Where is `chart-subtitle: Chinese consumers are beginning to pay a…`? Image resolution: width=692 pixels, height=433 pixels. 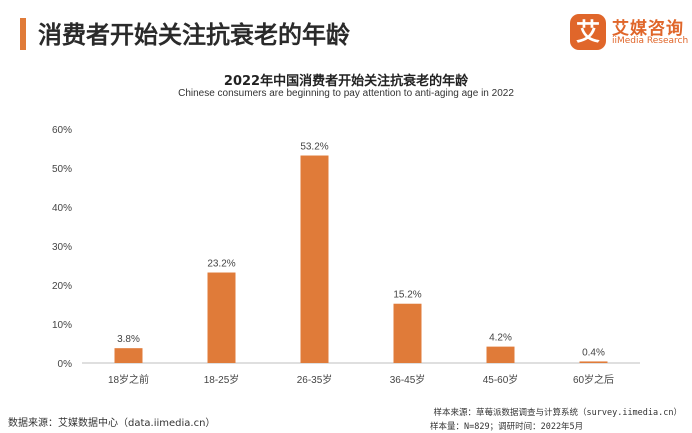 chart-subtitle: Chinese consumers are beginning to pay a… is located at coordinates (346, 93).